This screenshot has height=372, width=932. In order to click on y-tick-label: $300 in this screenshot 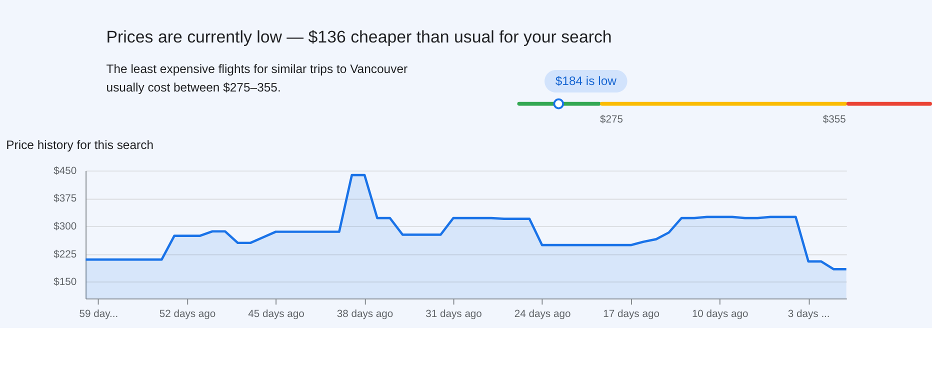, I will do `click(65, 226)`.